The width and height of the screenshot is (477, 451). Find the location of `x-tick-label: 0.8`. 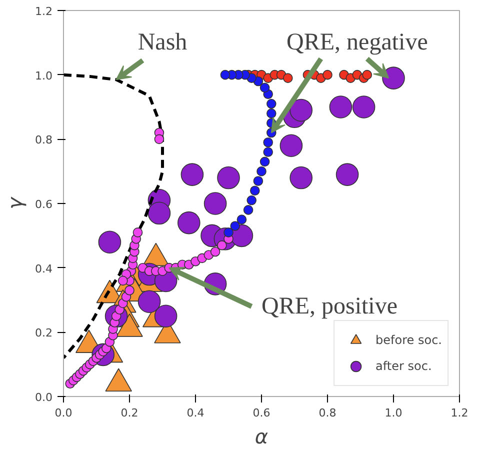

x-tick-label: 0.8 is located at coordinates (327, 413).